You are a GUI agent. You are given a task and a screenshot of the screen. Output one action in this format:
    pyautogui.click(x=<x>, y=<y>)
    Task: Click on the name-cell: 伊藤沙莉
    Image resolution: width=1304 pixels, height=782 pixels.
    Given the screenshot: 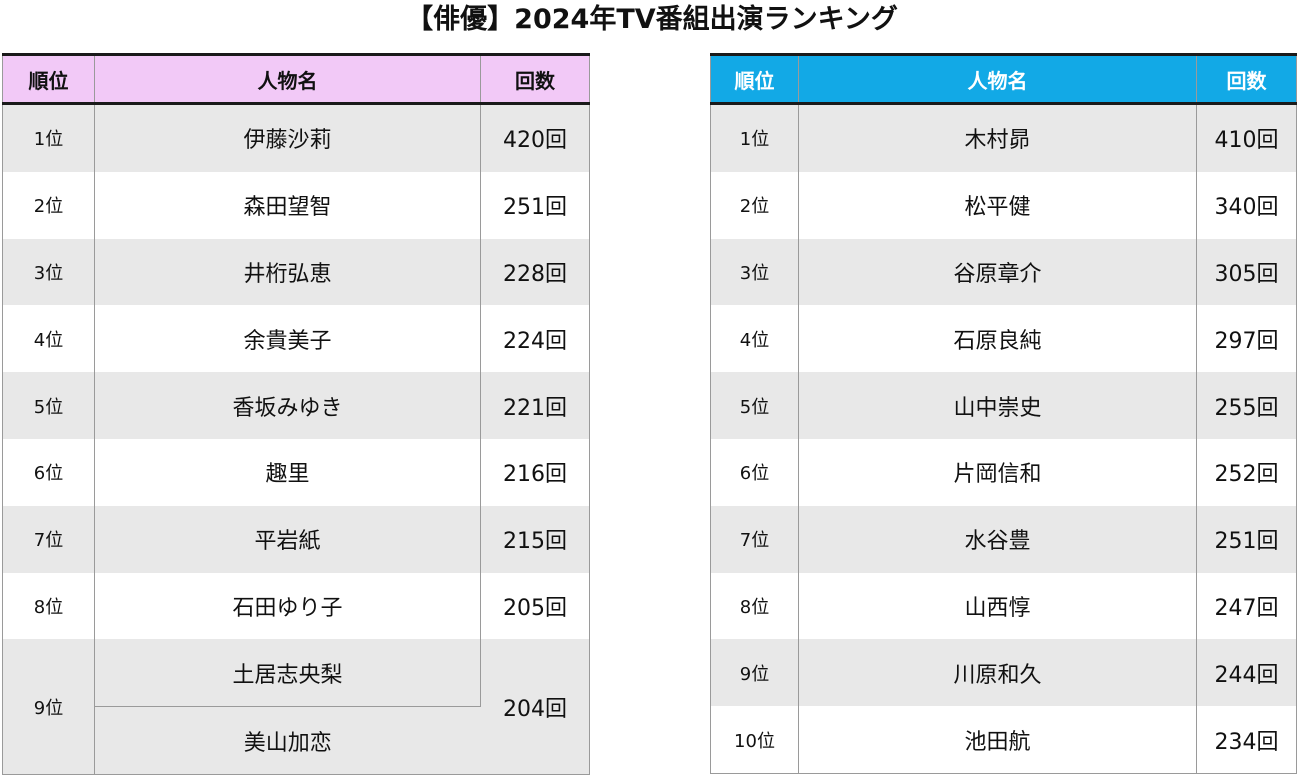 What is the action you would take?
    pyautogui.click(x=287, y=137)
    